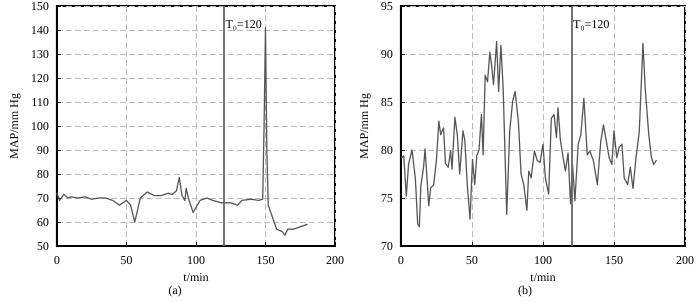  I want to click on y-tick-label: 140, so click(39, 30).